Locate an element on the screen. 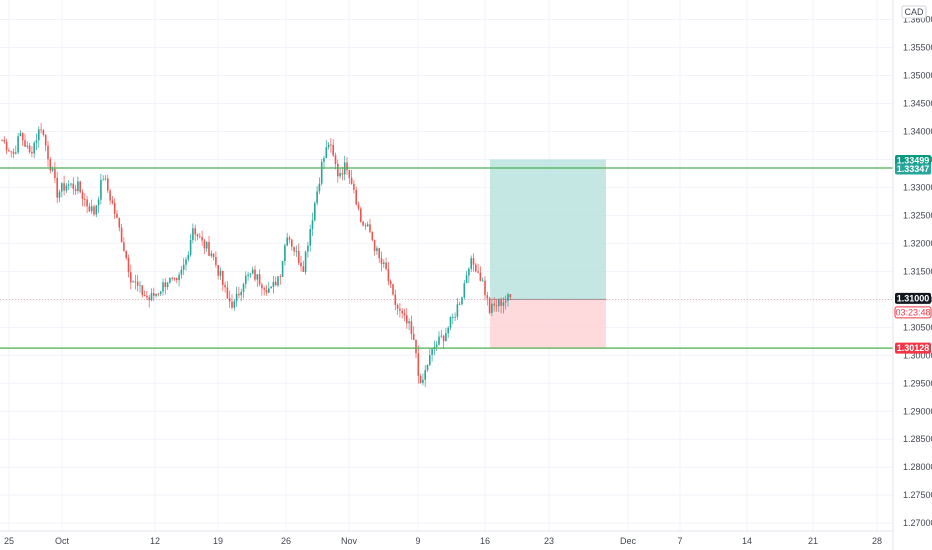  countdown-badge: 03:23:48 is located at coordinates (912, 312).